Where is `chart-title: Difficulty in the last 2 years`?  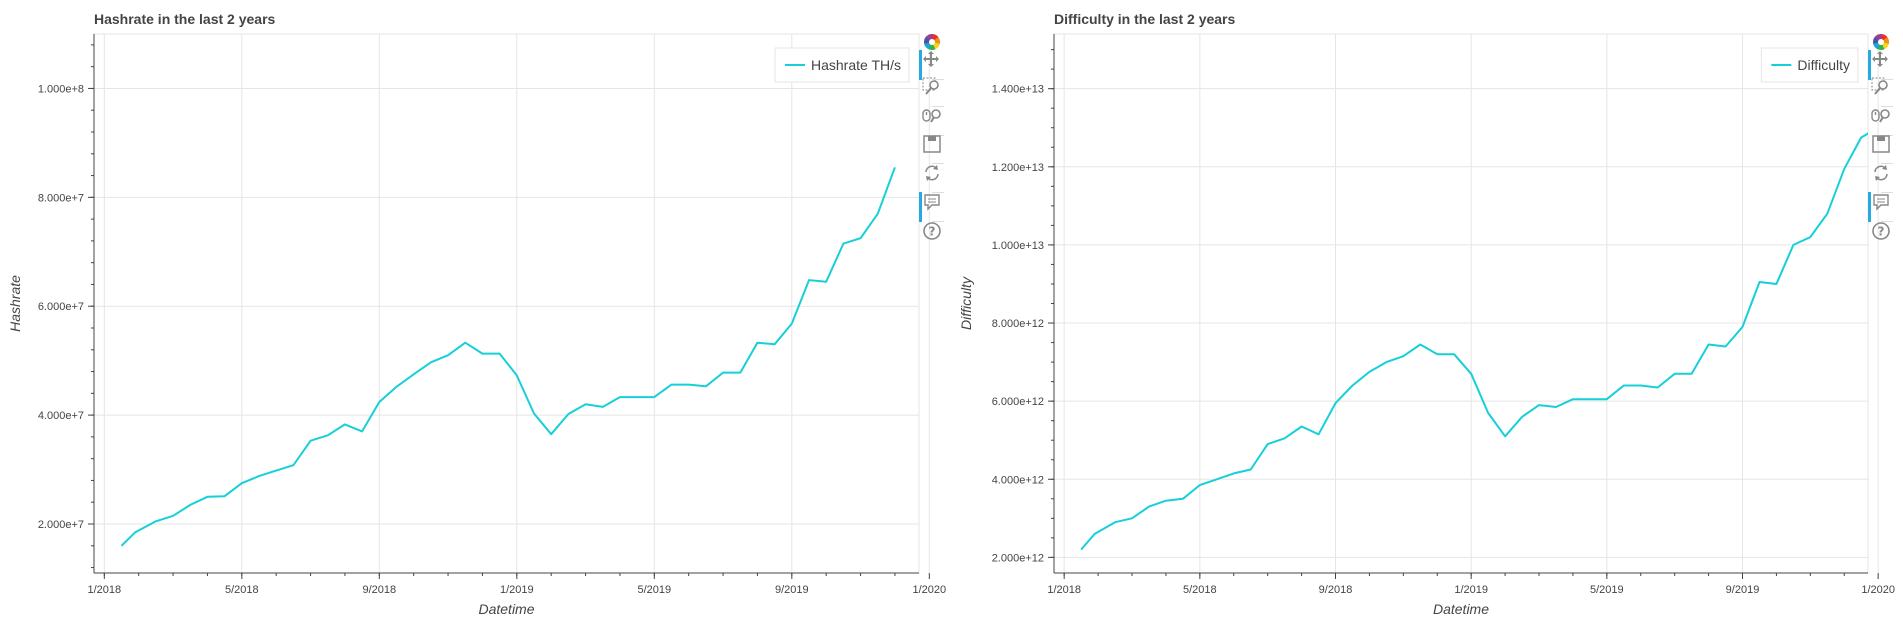
chart-title: Difficulty in the last 2 years is located at coordinates (1144, 19).